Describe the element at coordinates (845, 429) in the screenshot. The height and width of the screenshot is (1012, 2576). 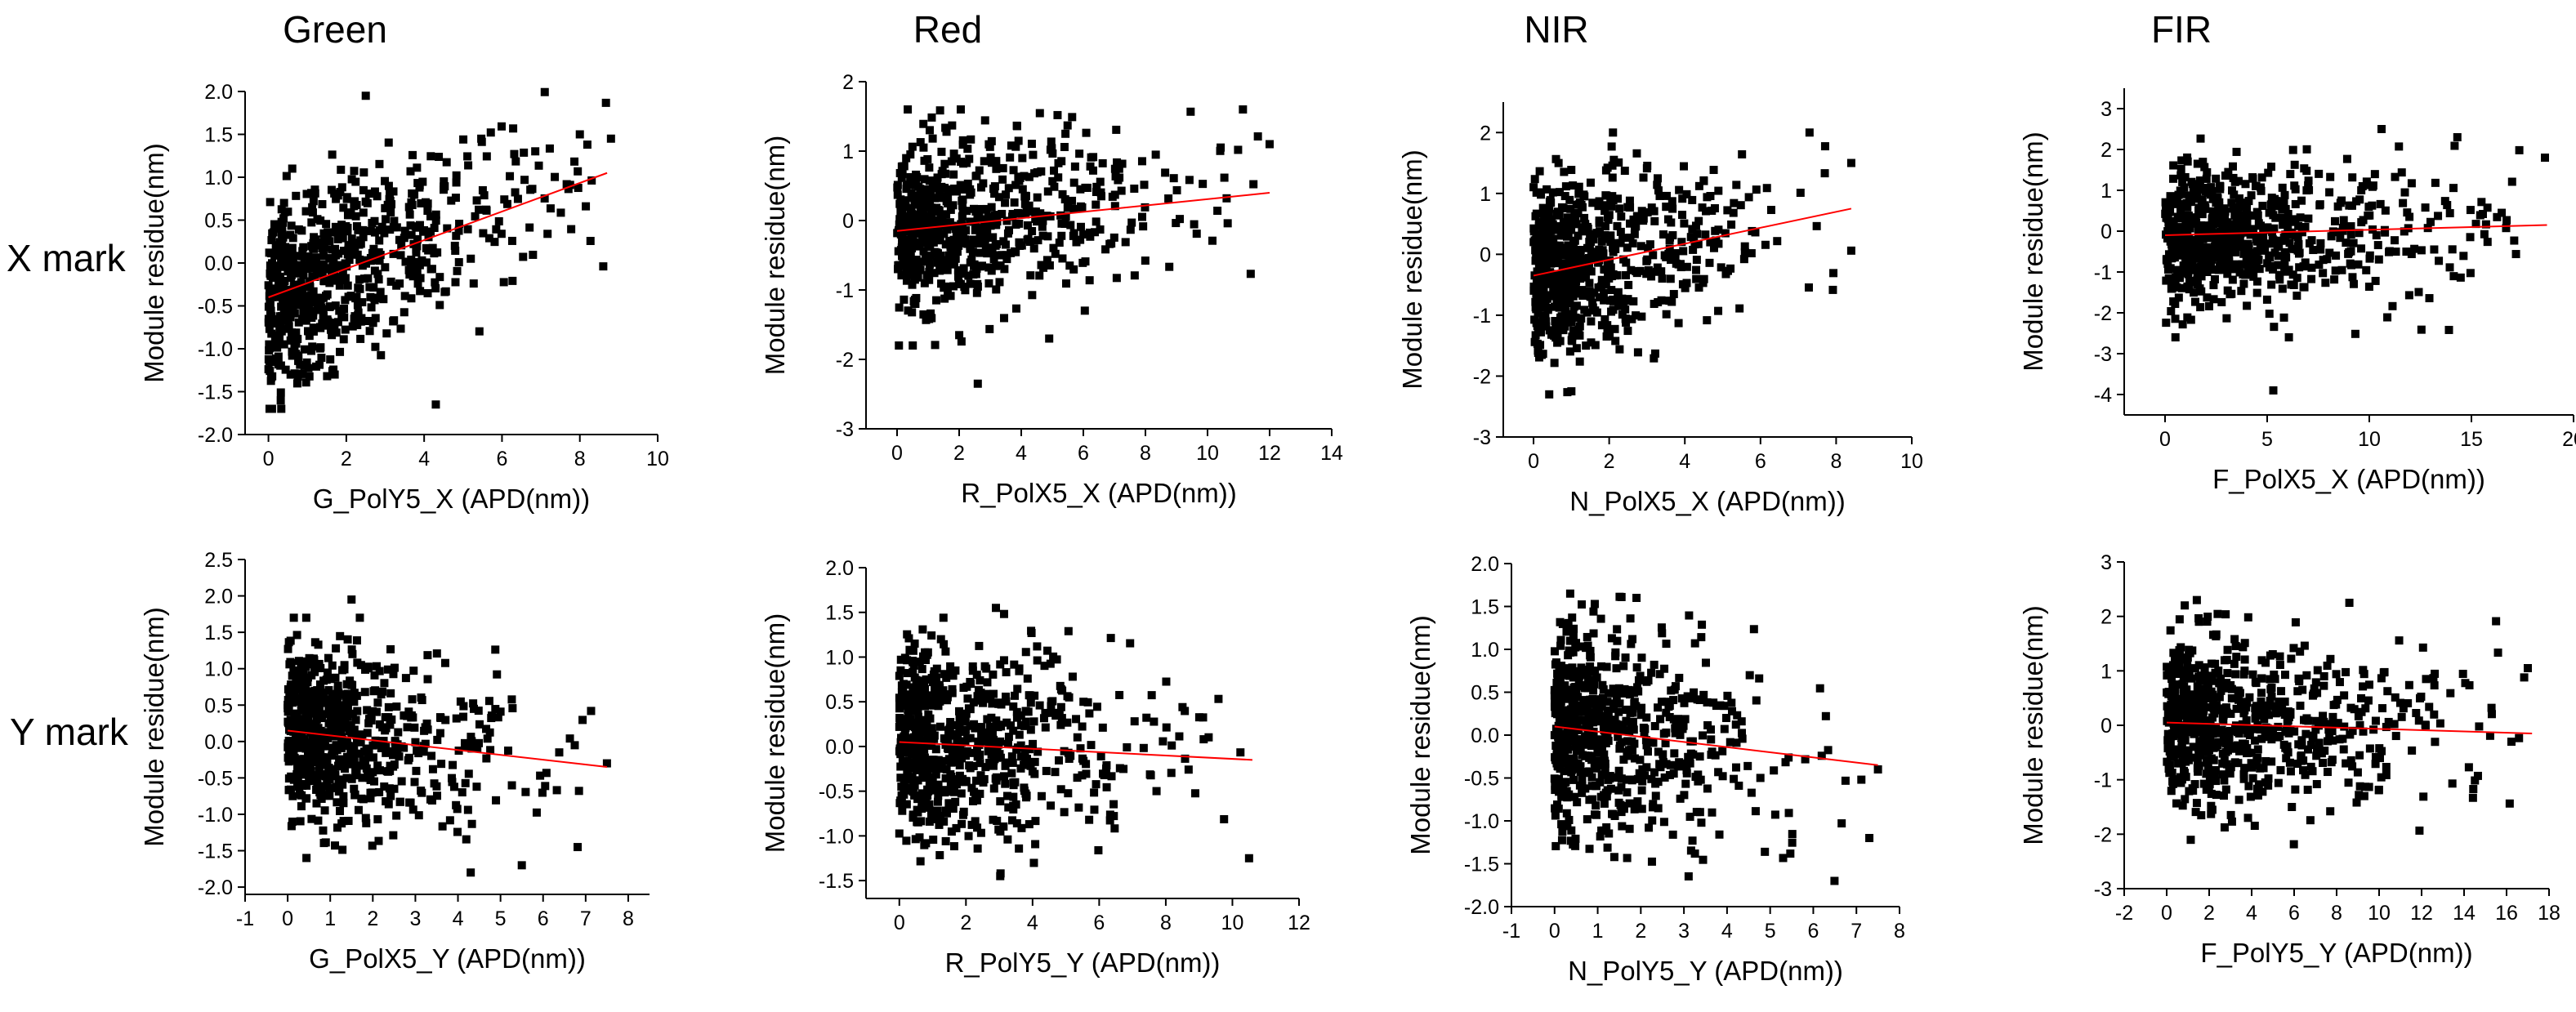
I see `y-tick-label: -3` at that location.